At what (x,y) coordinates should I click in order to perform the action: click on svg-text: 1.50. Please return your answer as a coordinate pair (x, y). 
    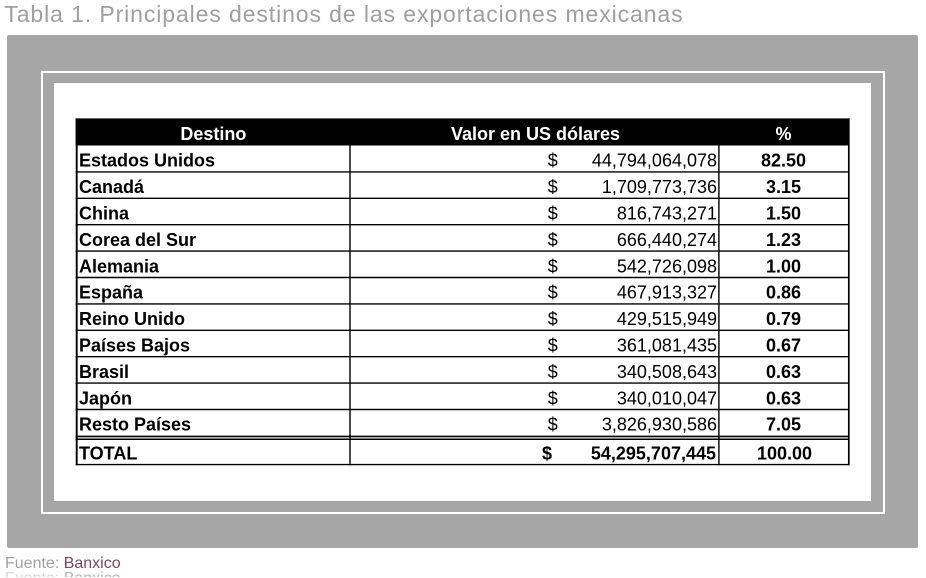
    Looking at the image, I should click on (783, 214).